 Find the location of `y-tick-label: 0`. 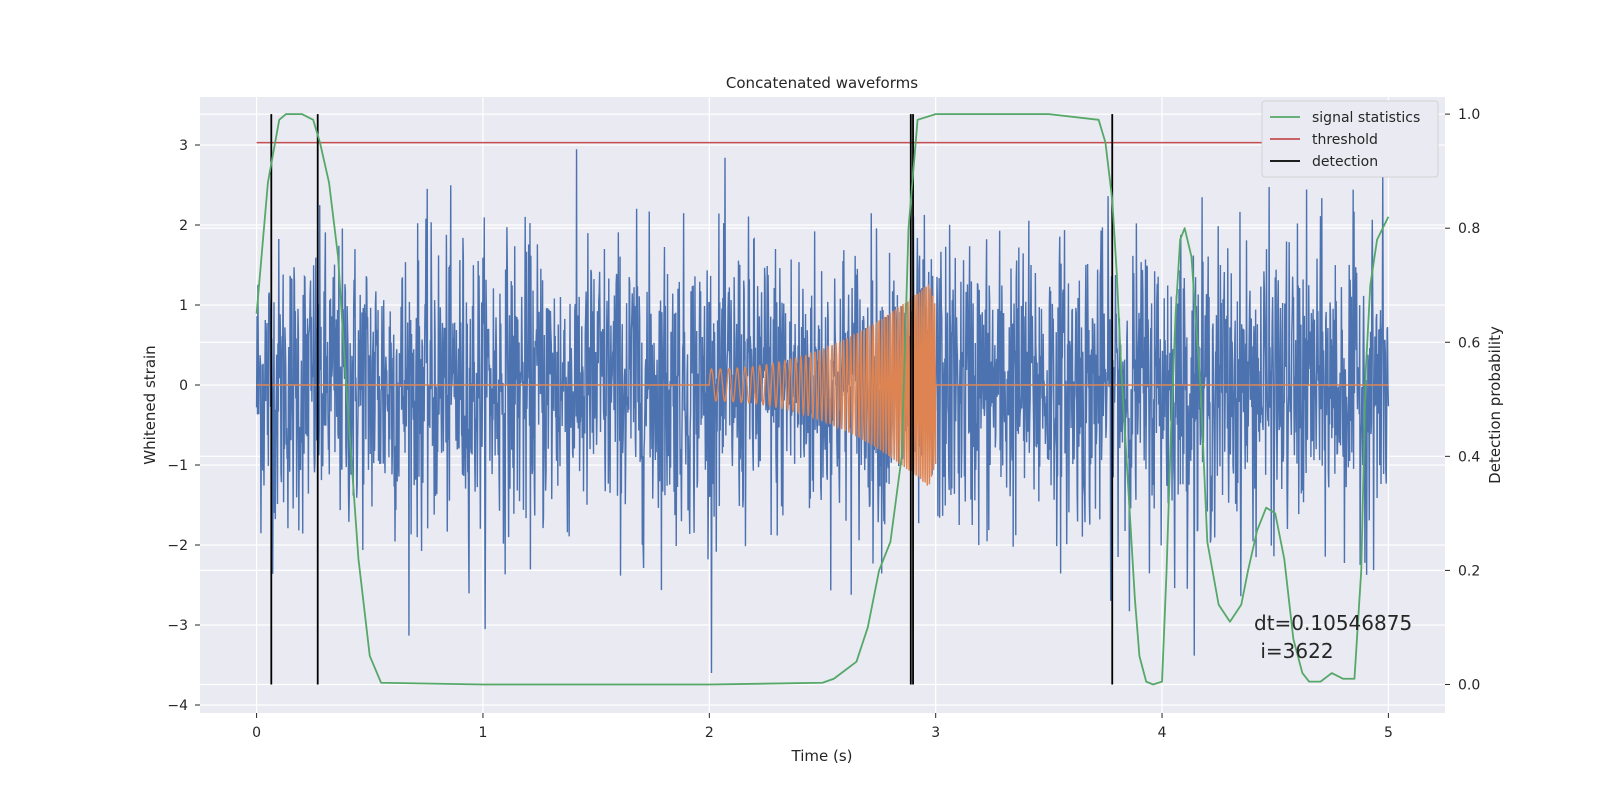

y-tick-label: 0 is located at coordinates (183, 386).